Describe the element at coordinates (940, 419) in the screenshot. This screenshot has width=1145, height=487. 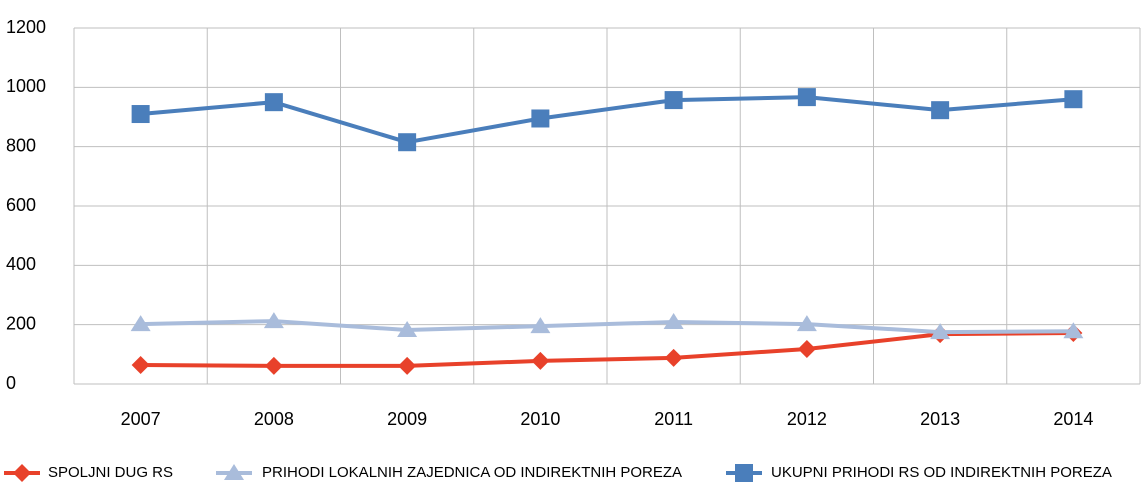
I see `x-tick-label: 2013` at that location.